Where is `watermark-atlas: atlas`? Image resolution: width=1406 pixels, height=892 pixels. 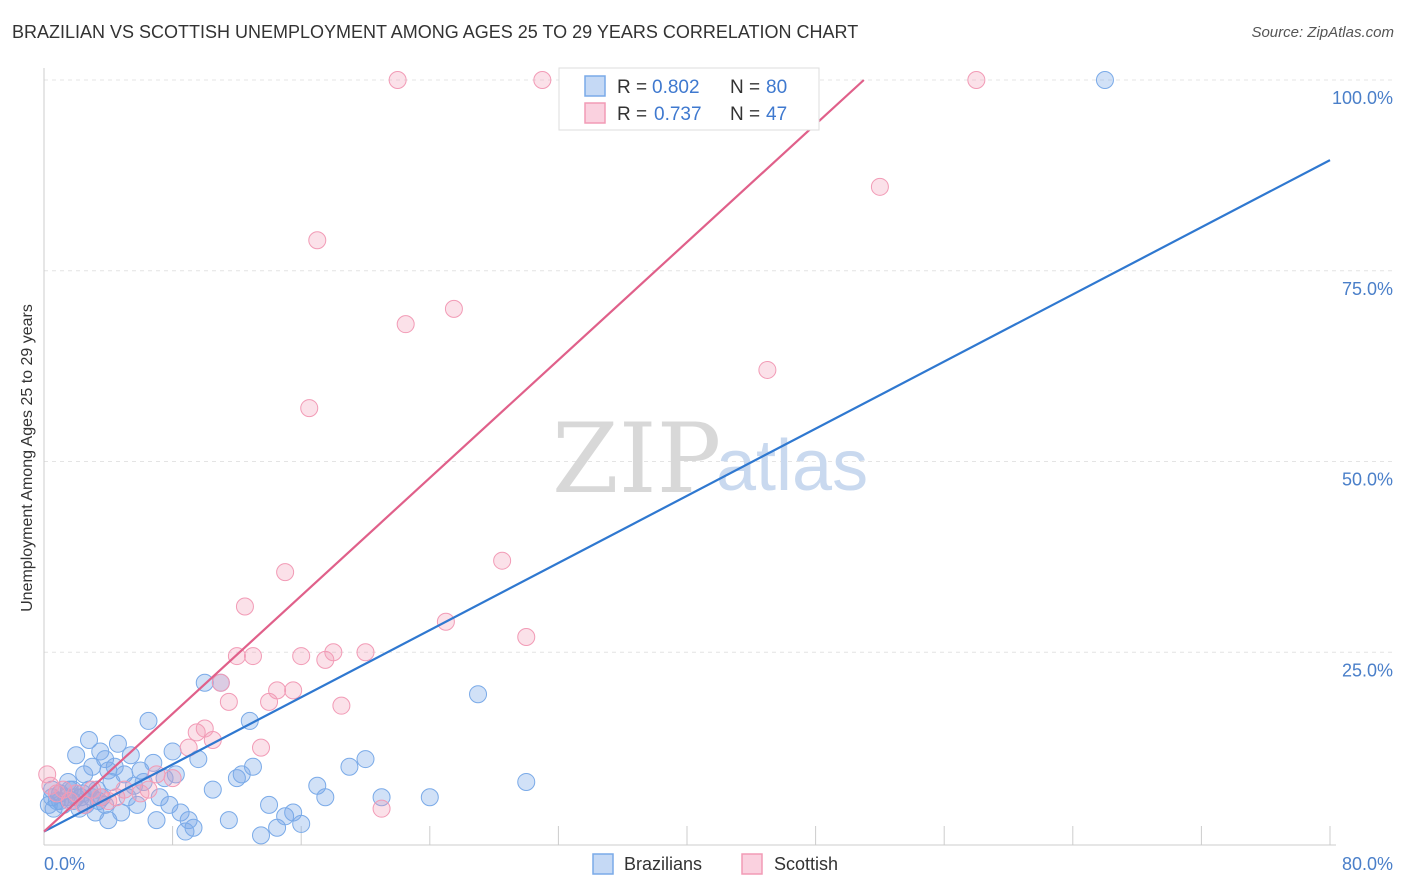
watermark-atlas: atlas is located at coordinates (792, 466).